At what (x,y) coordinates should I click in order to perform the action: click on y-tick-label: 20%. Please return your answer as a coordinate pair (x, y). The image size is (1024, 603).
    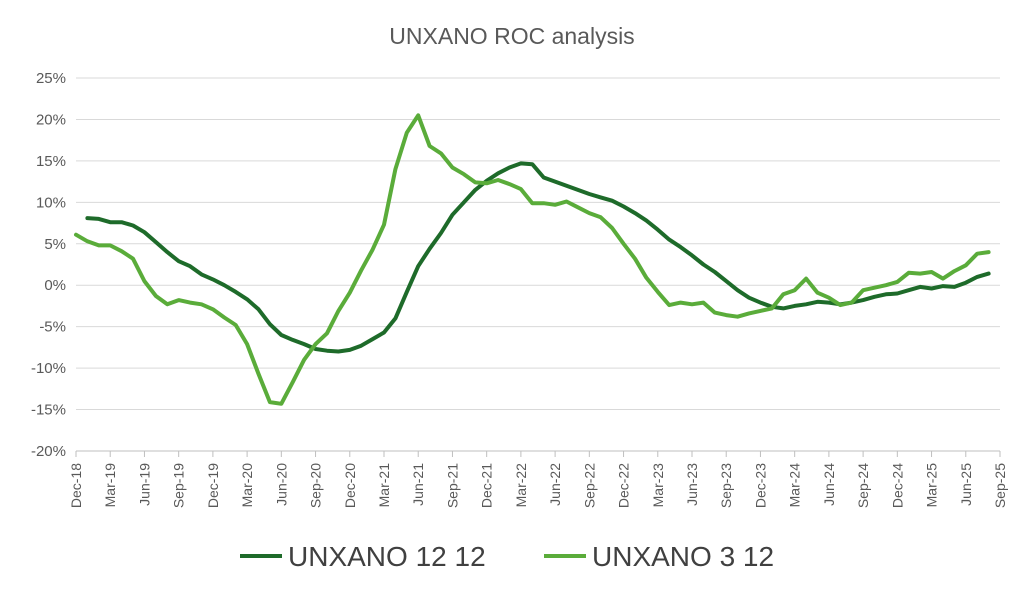
    Looking at the image, I should click on (51, 119).